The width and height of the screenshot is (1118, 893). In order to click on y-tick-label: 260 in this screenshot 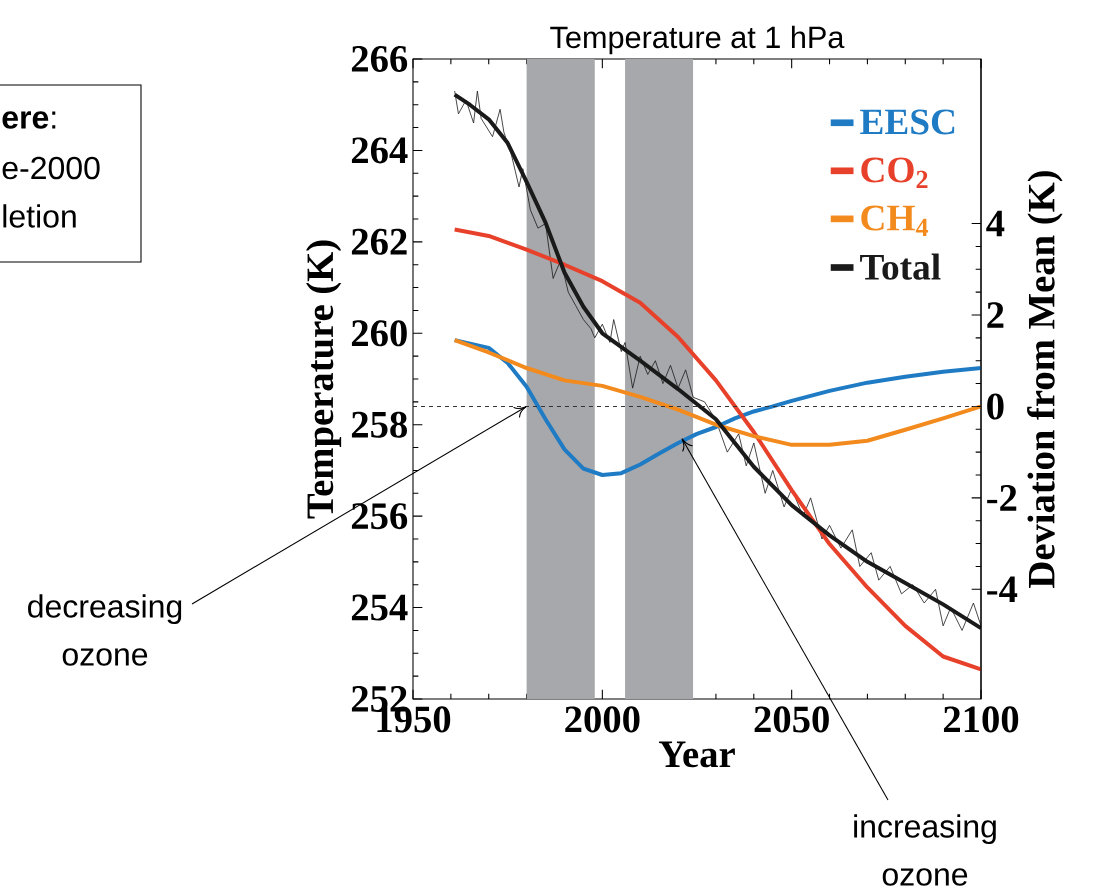, I will do `click(379, 333)`.